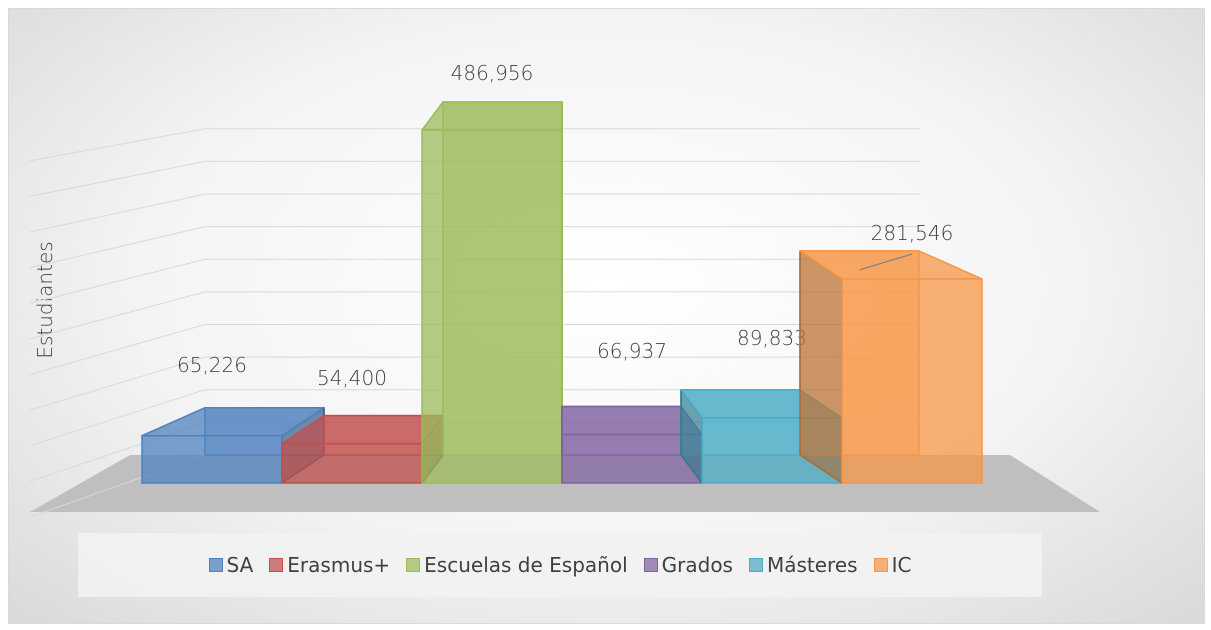  I want to click on legend-label: IC, so click(901, 565).